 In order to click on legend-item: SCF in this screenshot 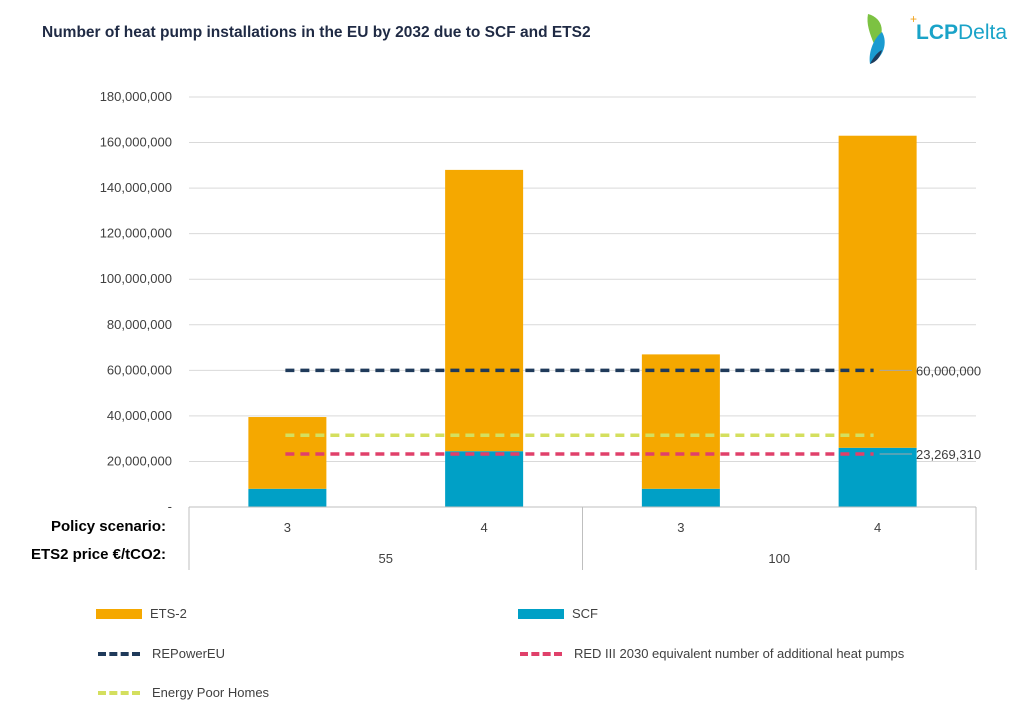, I will do `click(558, 613)`.